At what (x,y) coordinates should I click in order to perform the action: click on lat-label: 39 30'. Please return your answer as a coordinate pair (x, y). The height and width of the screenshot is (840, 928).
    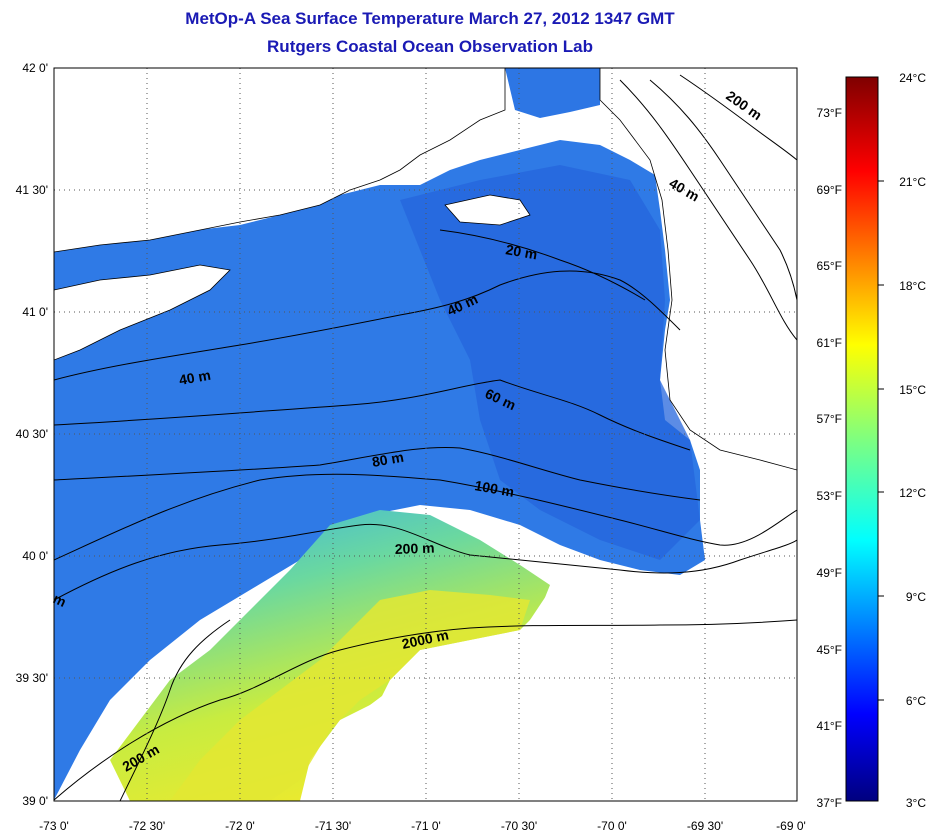
    Looking at the image, I should click on (32, 678).